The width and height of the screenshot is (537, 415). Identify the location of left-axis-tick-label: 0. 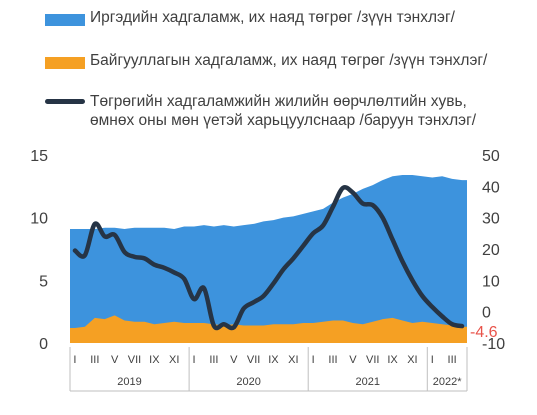
(43, 344).